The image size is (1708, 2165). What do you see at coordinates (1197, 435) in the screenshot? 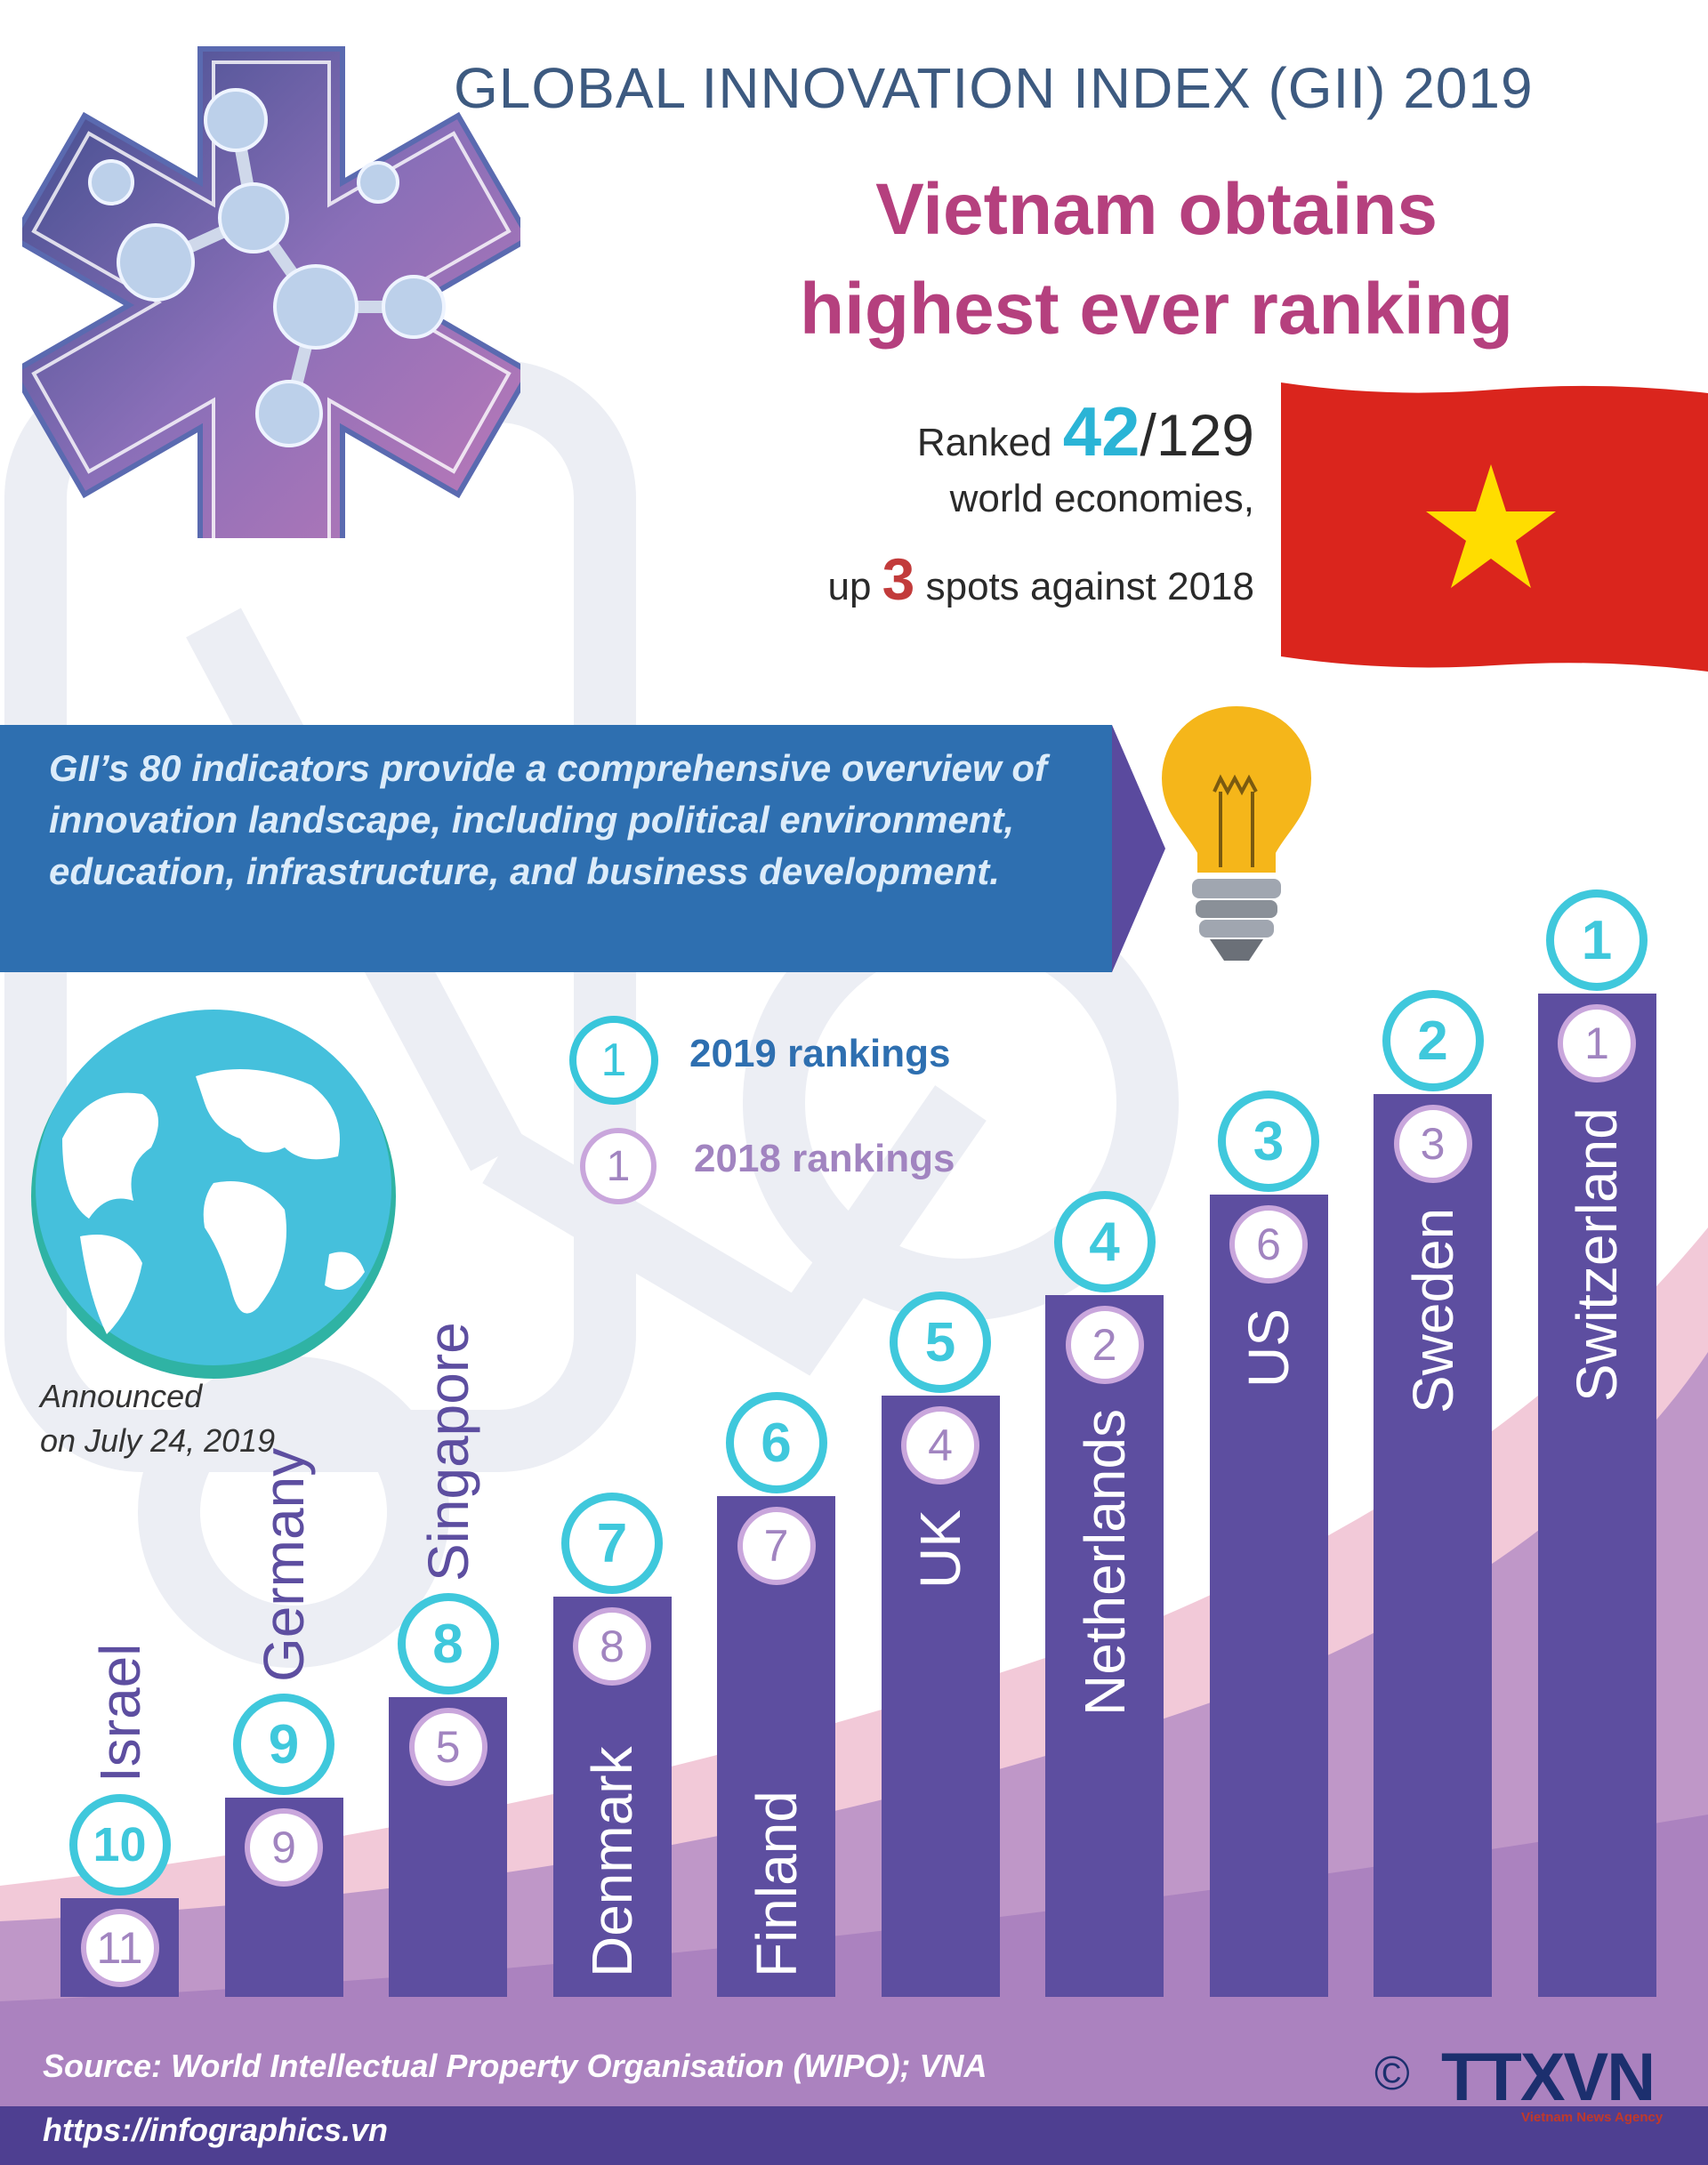
I see `rank-total: /129` at bounding box center [1197, 435].